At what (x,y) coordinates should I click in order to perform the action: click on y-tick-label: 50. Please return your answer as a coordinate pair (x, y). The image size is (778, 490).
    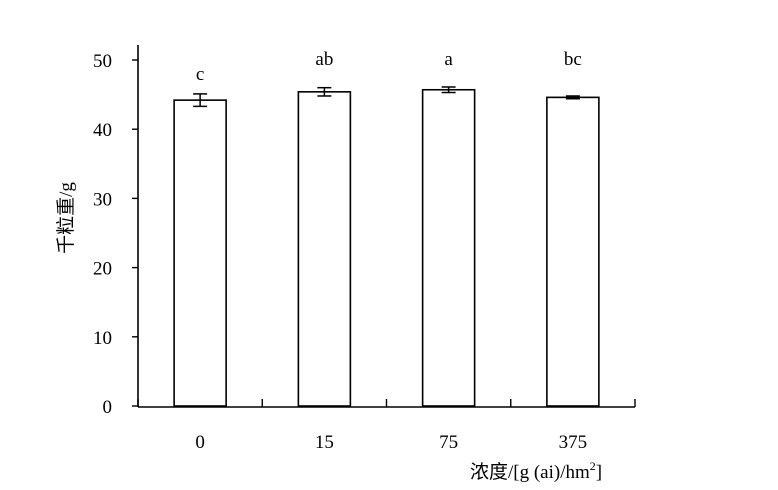
    Looking at the image, I should click on (102, 61).